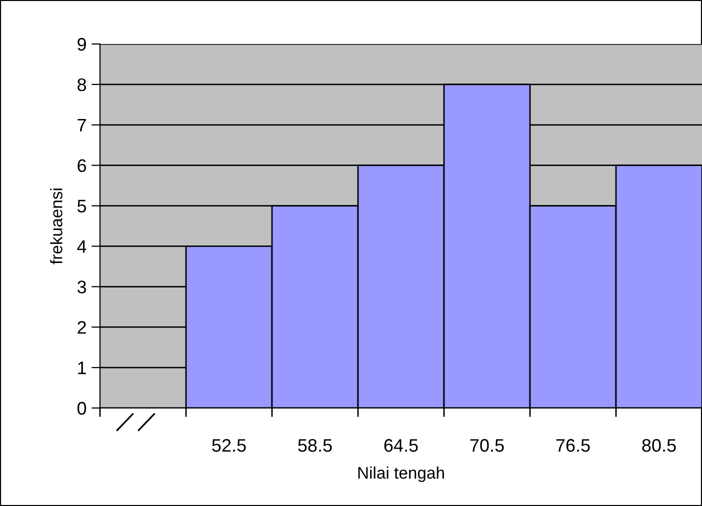  What do you see at coordinates (82, 125) in the screenshot?
I see `y-tick-label: 7` at bounding box center [82, 125].